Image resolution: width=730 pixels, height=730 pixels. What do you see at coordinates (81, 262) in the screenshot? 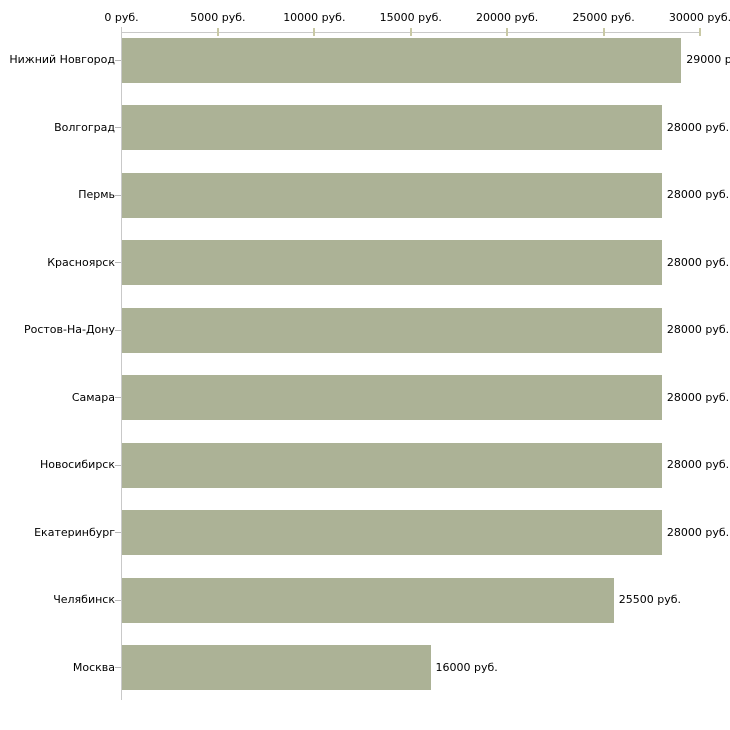
I see `category-label: Красноярск` at bounding box center [81, 262].